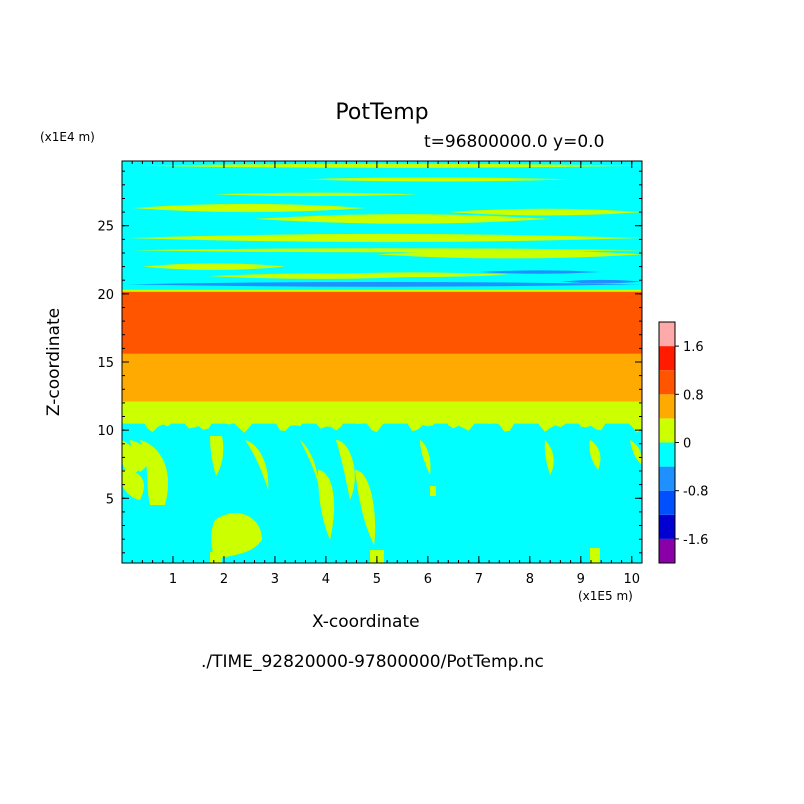 The image size is (804, 804). What do you see at coordinates (479, 579) in the screenshot?
I see `x-tick-label: 7` at bounding box center [479, 579].